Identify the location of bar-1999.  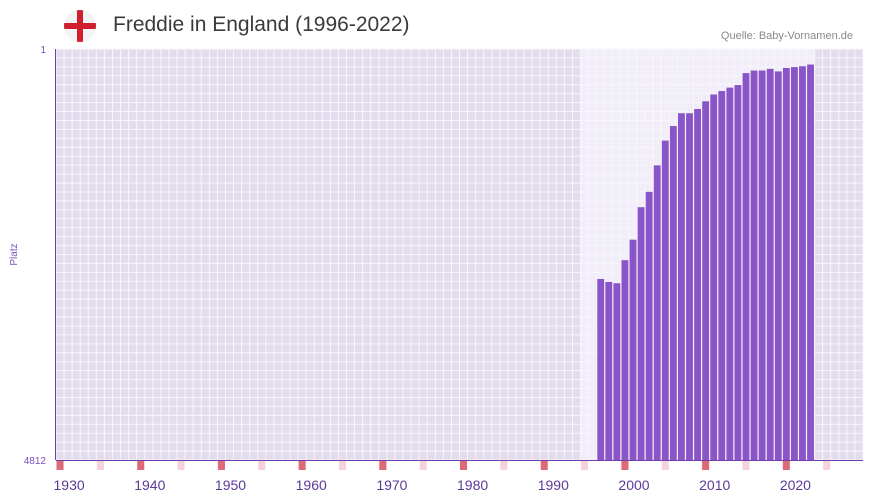
(625, 360).